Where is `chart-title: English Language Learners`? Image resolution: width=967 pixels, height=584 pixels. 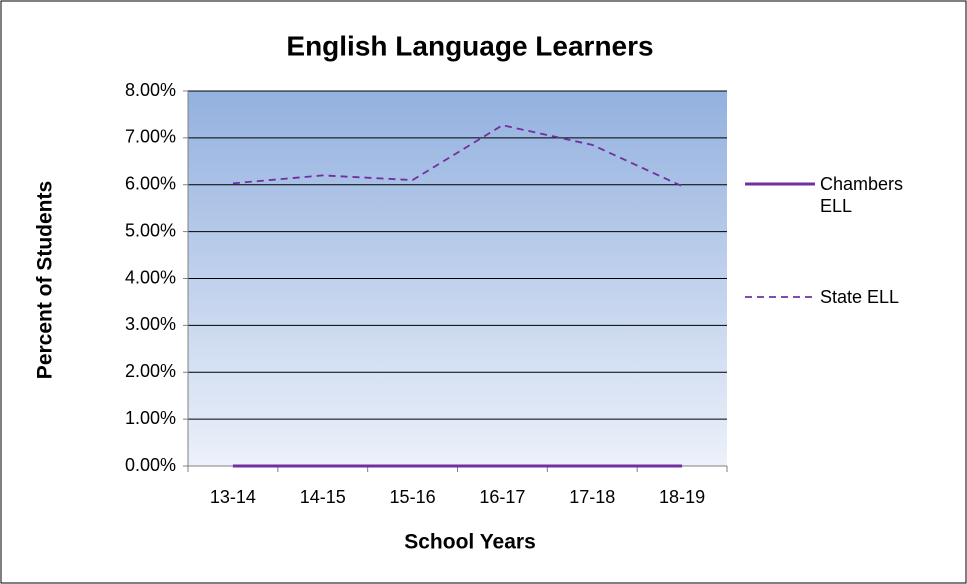 chart-title: English Language Learners is located at coordinates (469, 45).